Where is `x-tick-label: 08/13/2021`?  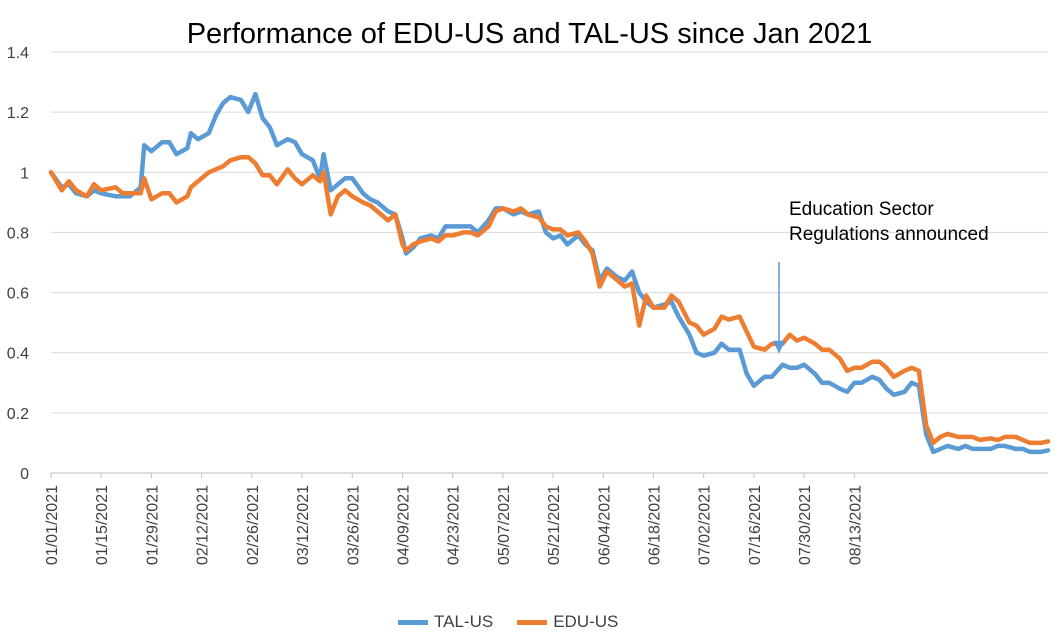
x-tick-label: 08/13/2021 is located at coordinates (855, 525).